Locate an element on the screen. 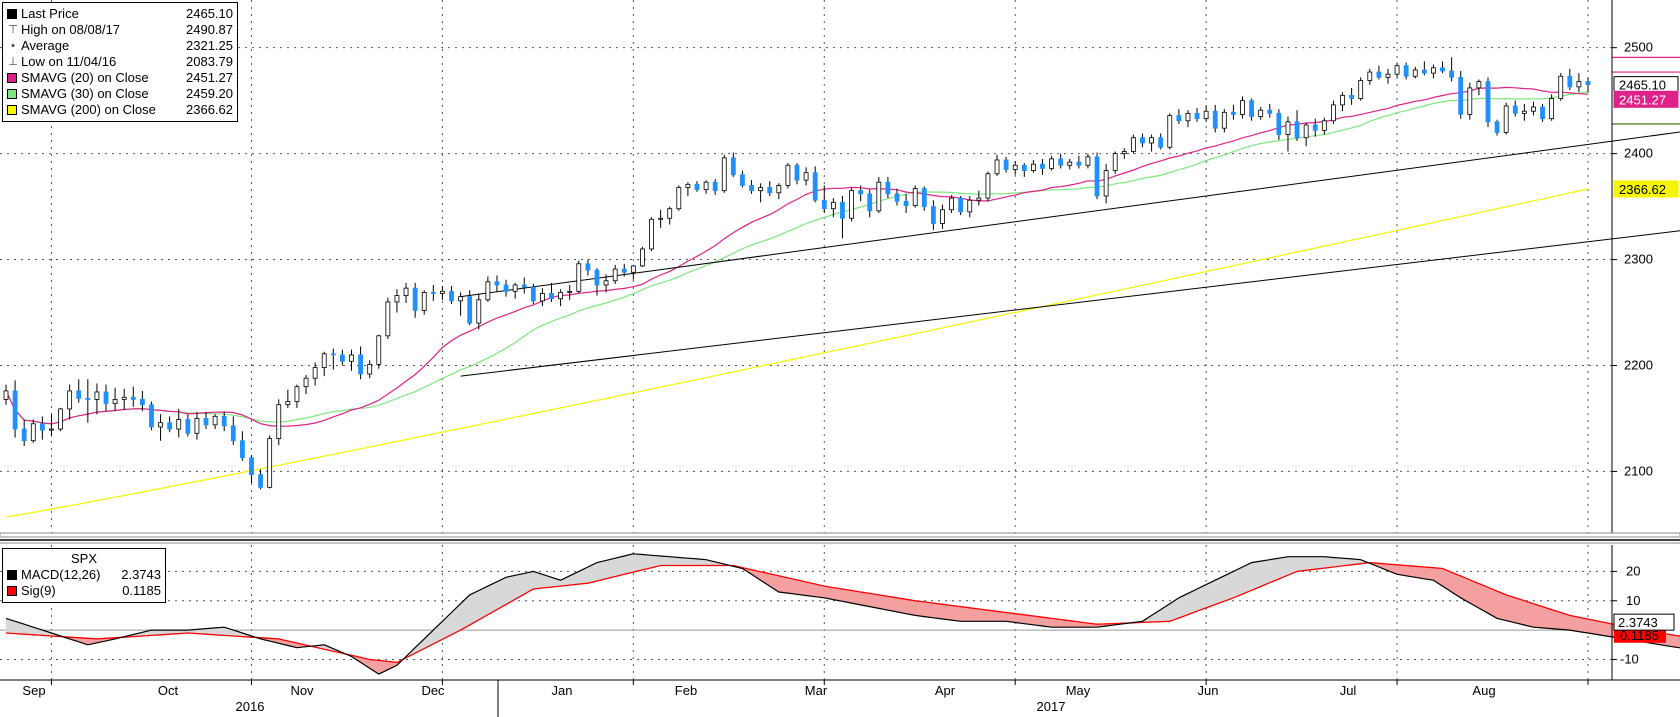 The width and height of the screenshot is (1680, 717). legend-value: 2490.87 is located at coordinates (209, 29).